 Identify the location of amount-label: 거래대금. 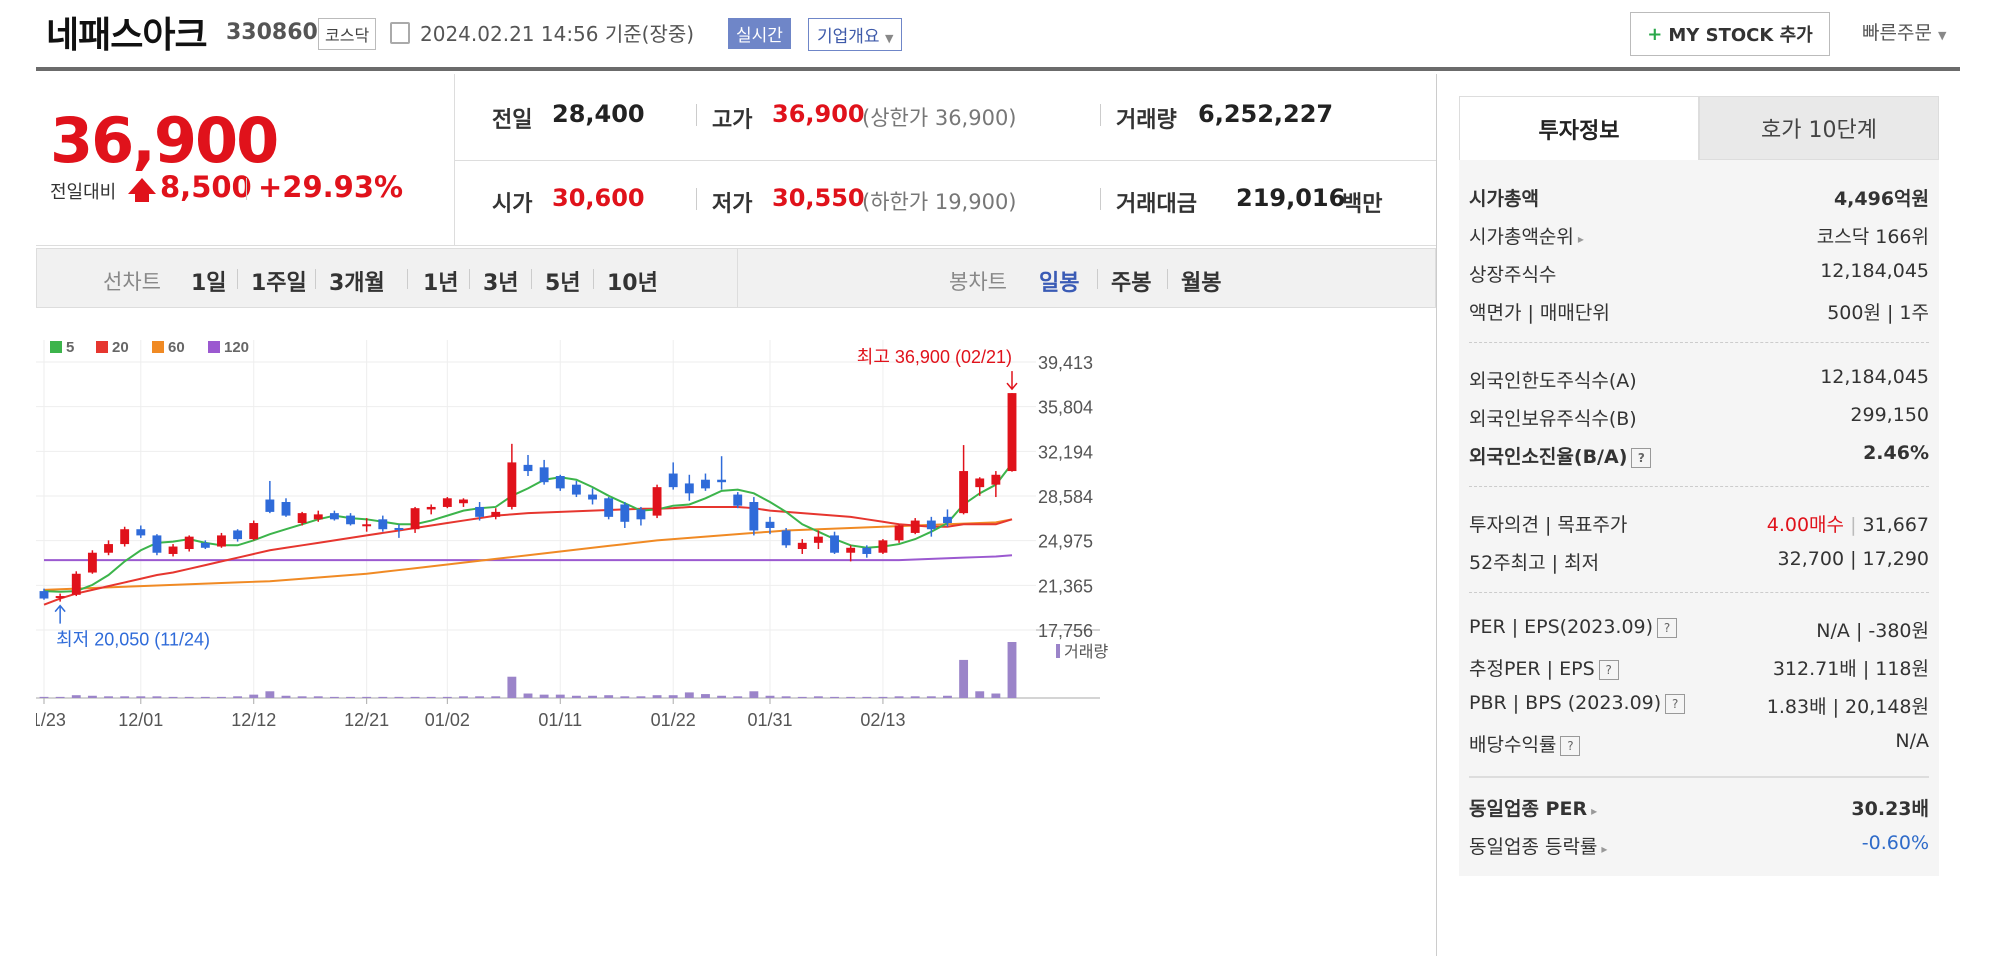
(1156, 204).